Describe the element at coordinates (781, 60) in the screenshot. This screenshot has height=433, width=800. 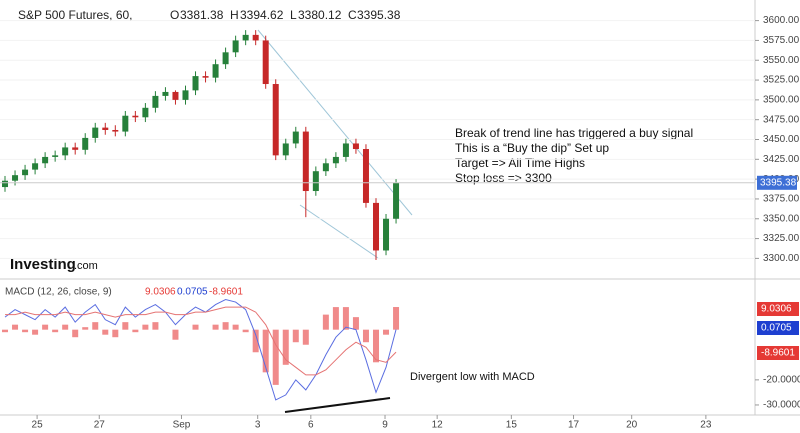
I see `y-tick-label: 3550.00` at that location.